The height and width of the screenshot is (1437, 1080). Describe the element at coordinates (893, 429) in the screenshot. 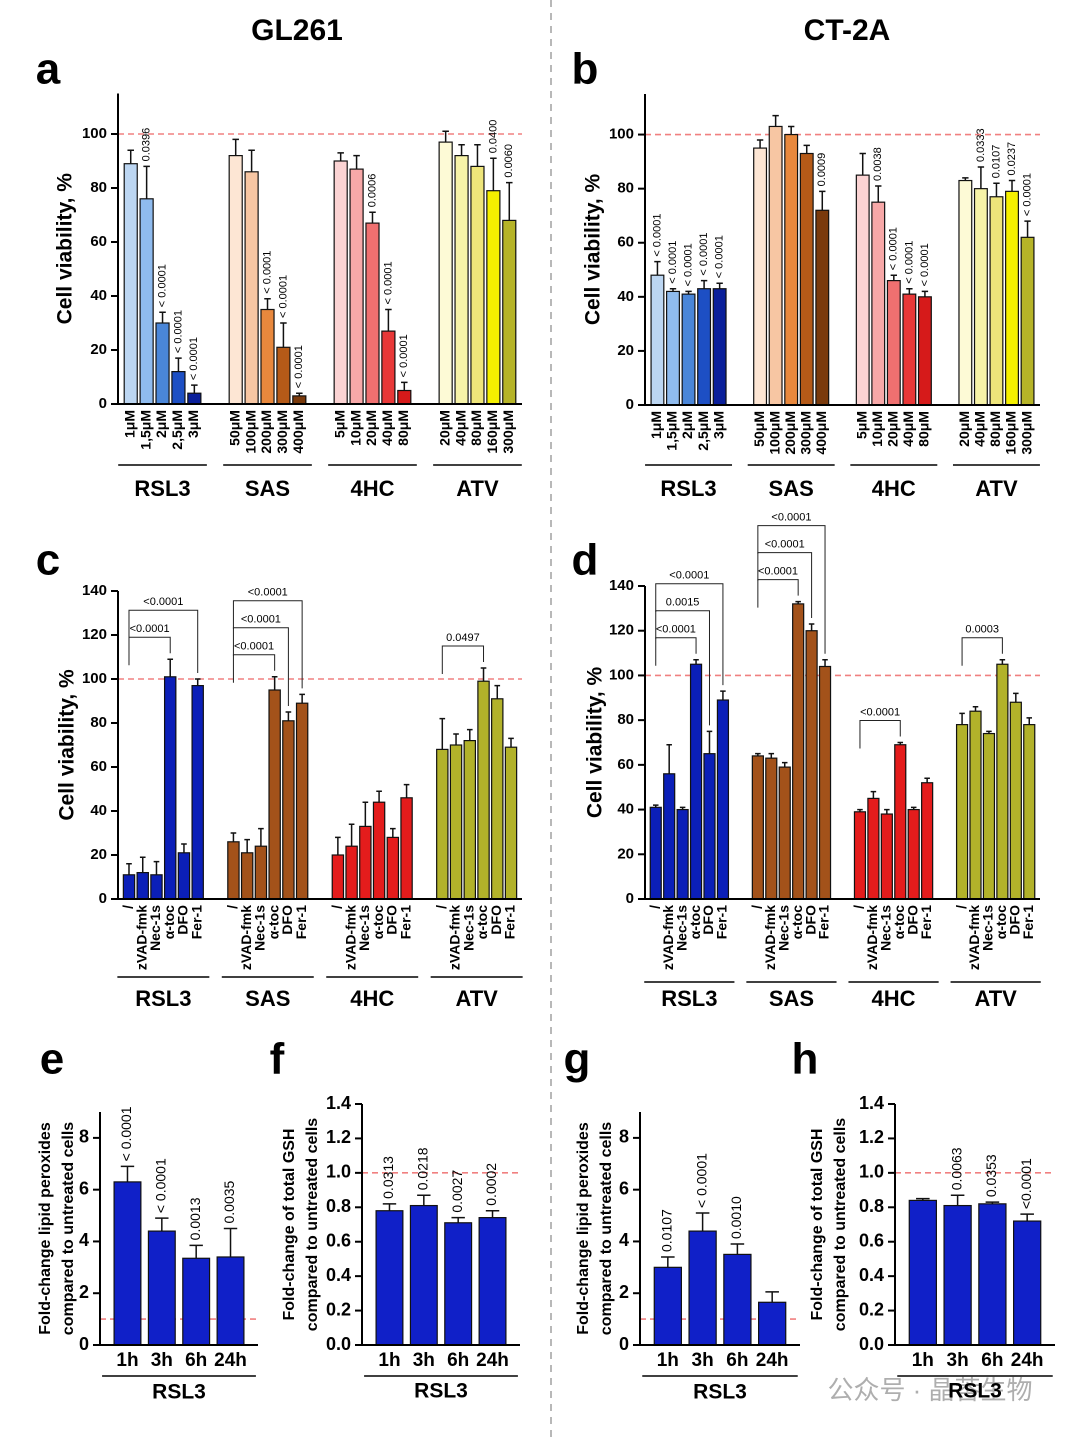

I see `x-tick-label: 20μM` at that location.